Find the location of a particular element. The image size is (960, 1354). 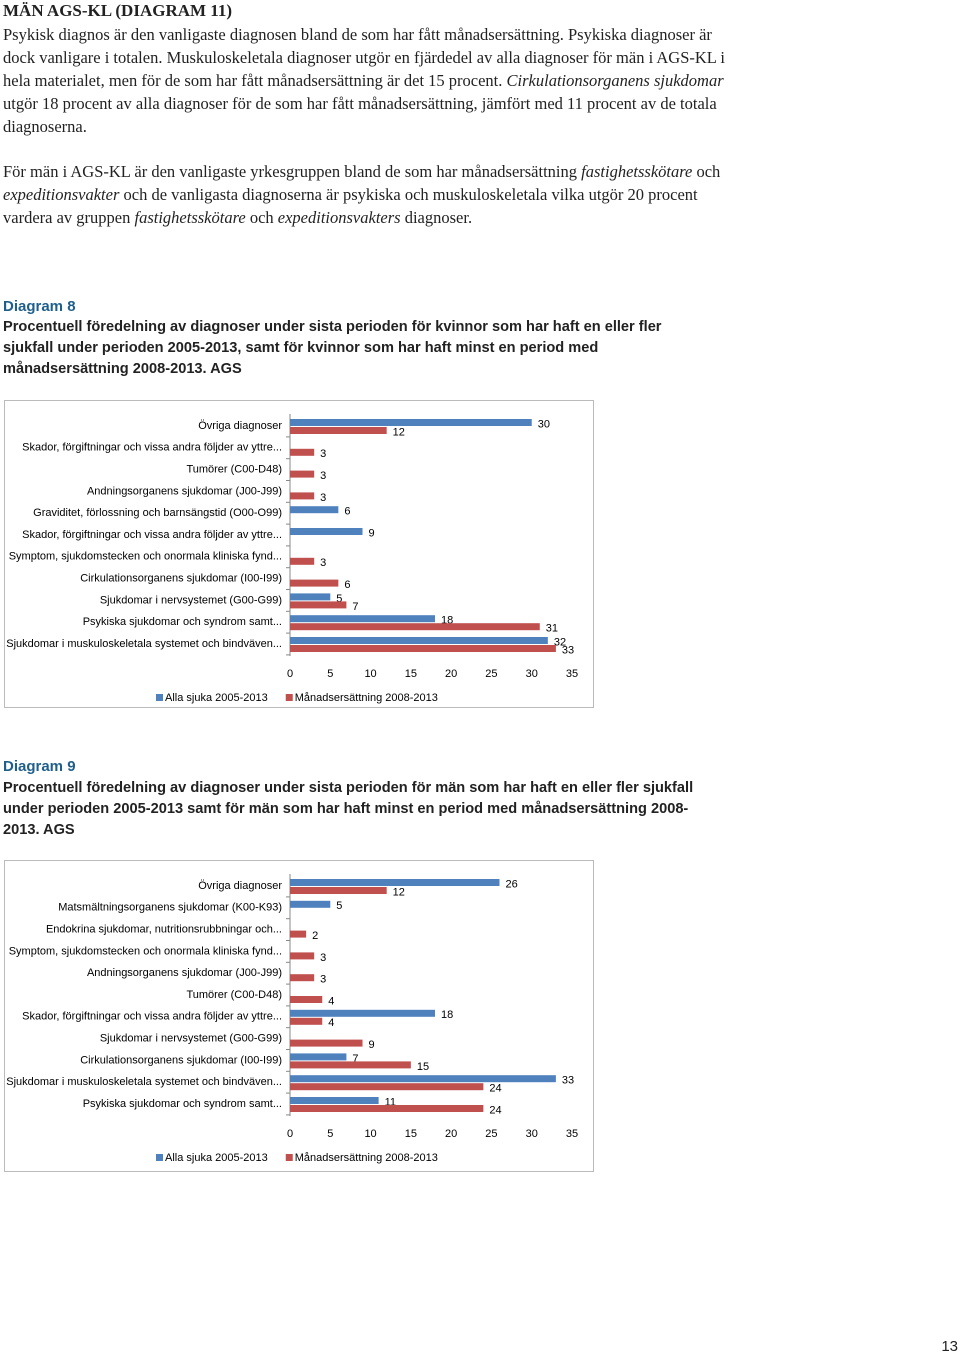

text-run: diagnoser. is located at coordinates (436, 217).